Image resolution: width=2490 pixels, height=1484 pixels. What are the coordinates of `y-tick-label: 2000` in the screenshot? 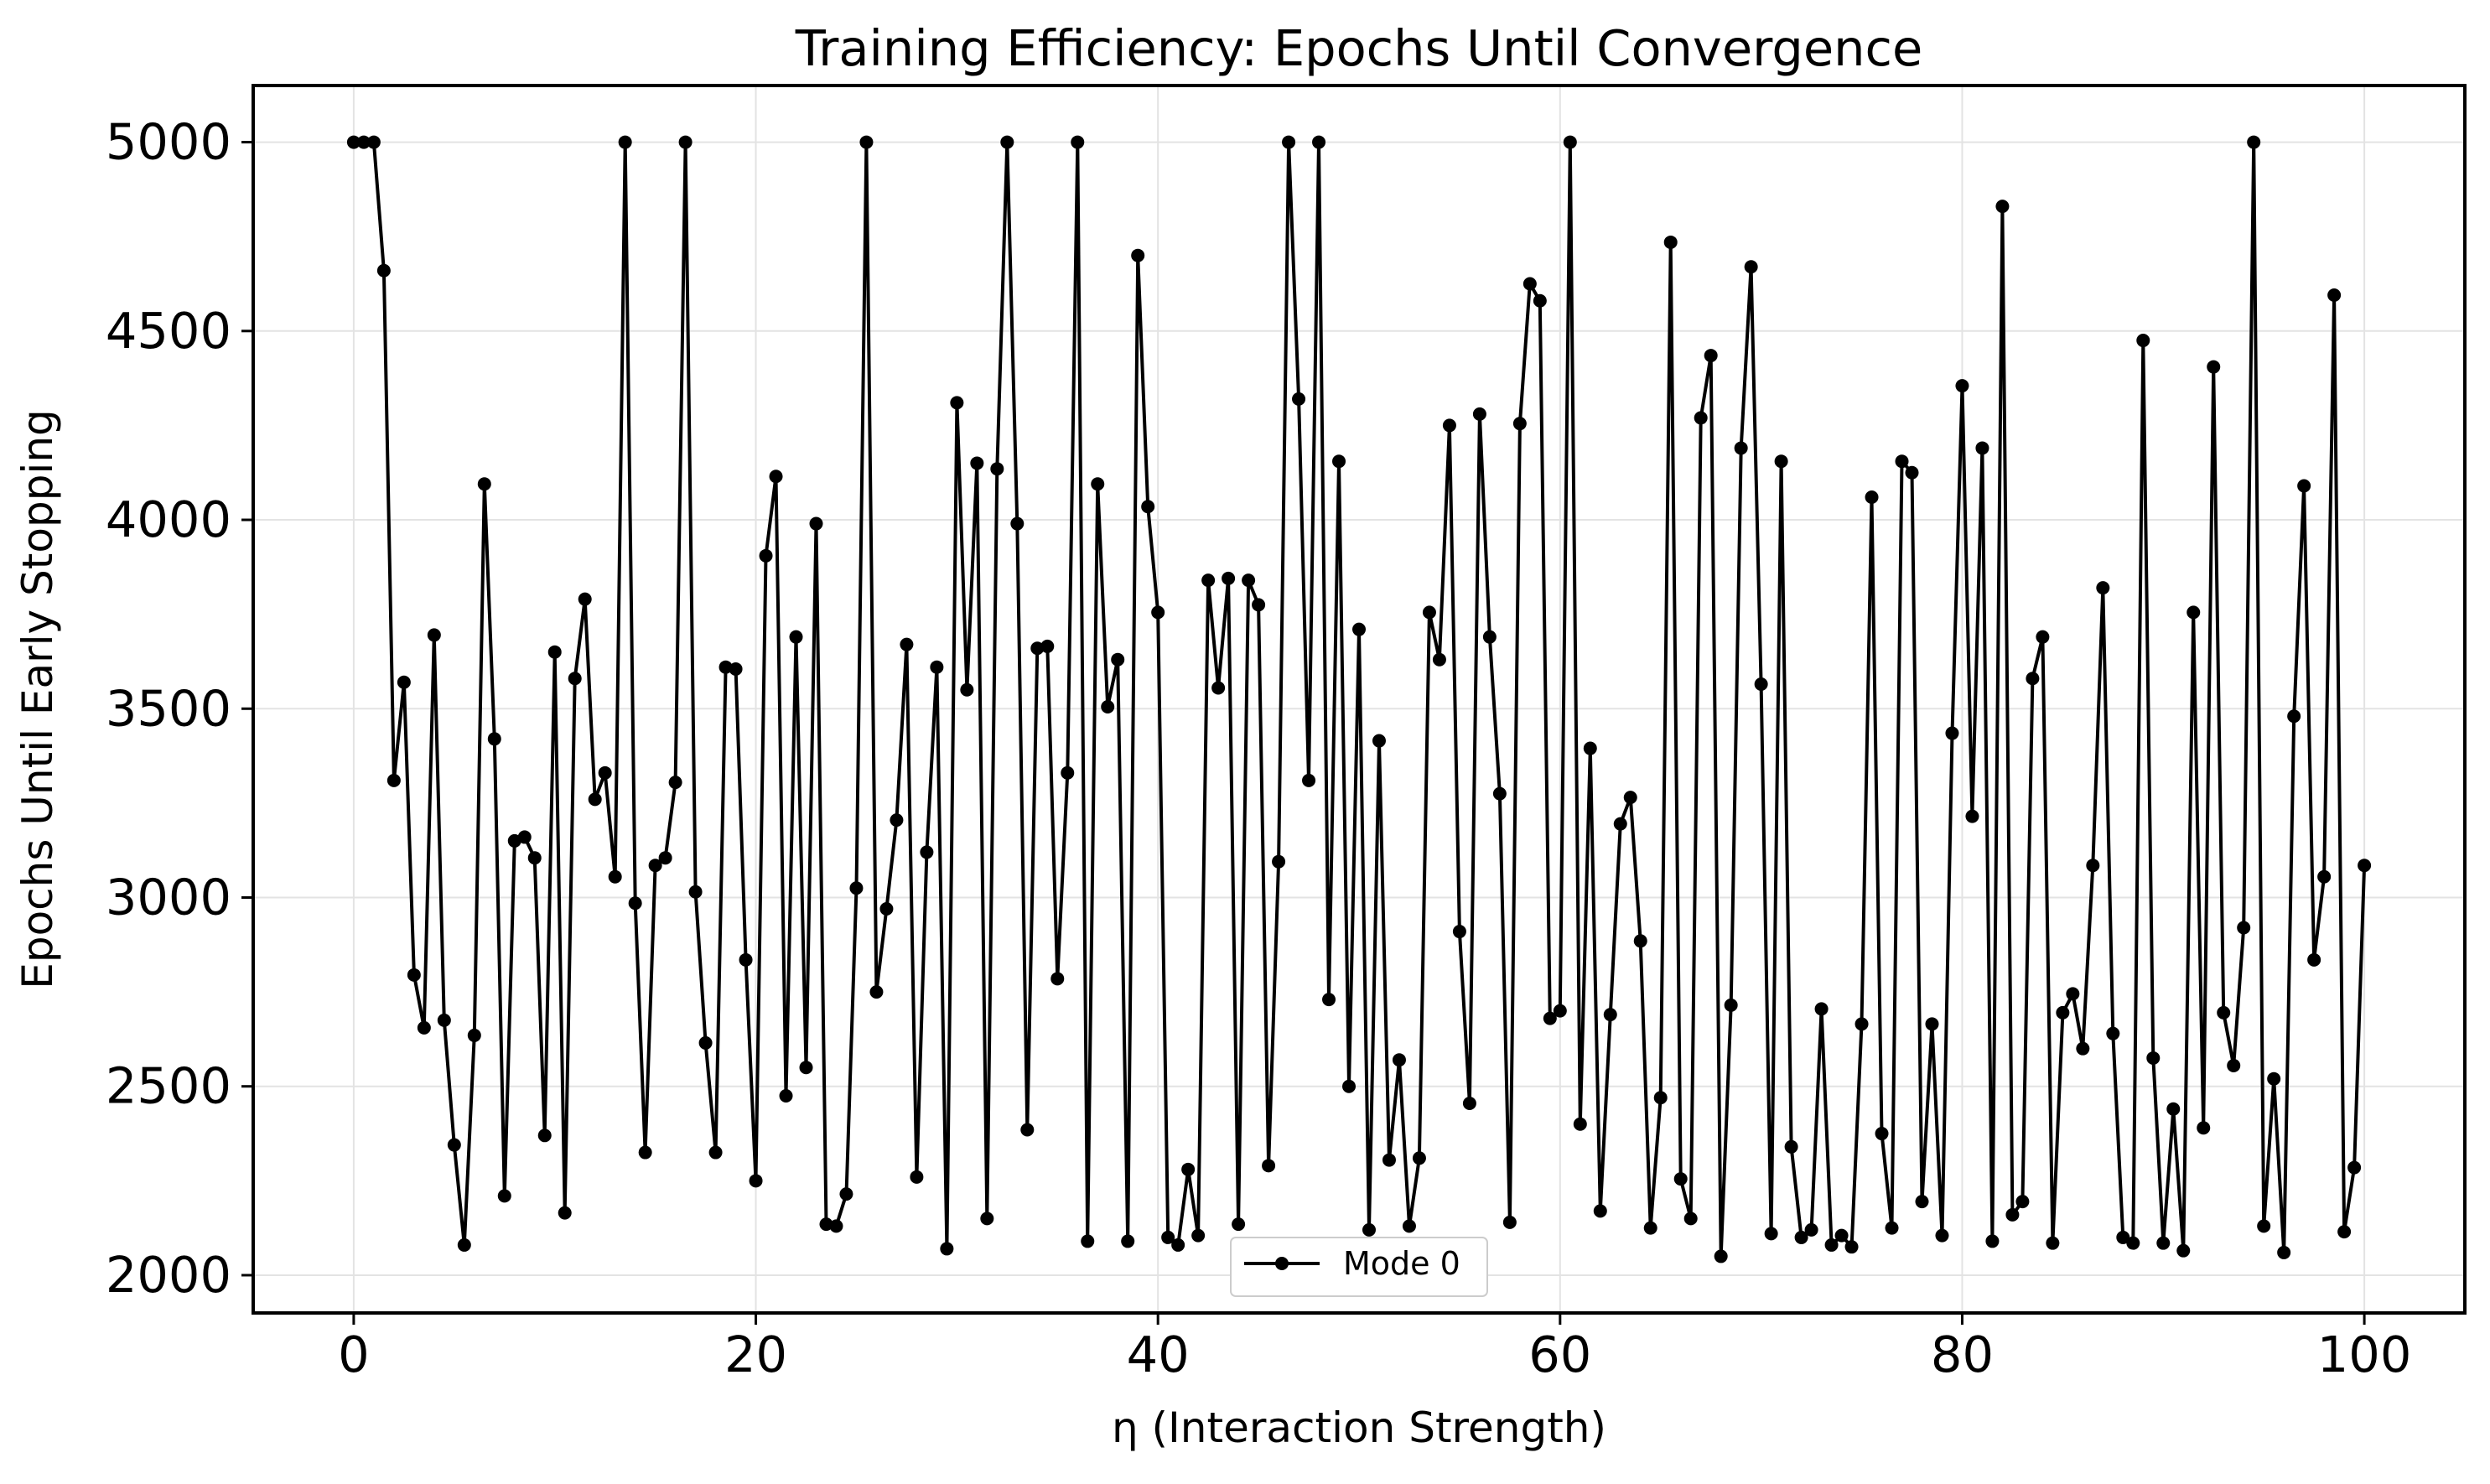 It's located at (168, 1275).